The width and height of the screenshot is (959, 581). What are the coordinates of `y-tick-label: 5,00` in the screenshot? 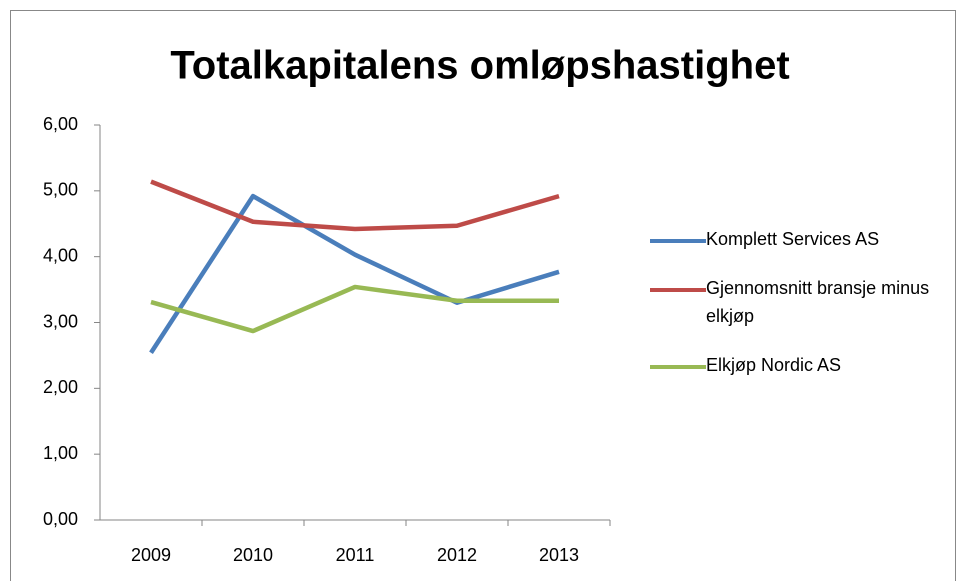 It's located at (60, 190).